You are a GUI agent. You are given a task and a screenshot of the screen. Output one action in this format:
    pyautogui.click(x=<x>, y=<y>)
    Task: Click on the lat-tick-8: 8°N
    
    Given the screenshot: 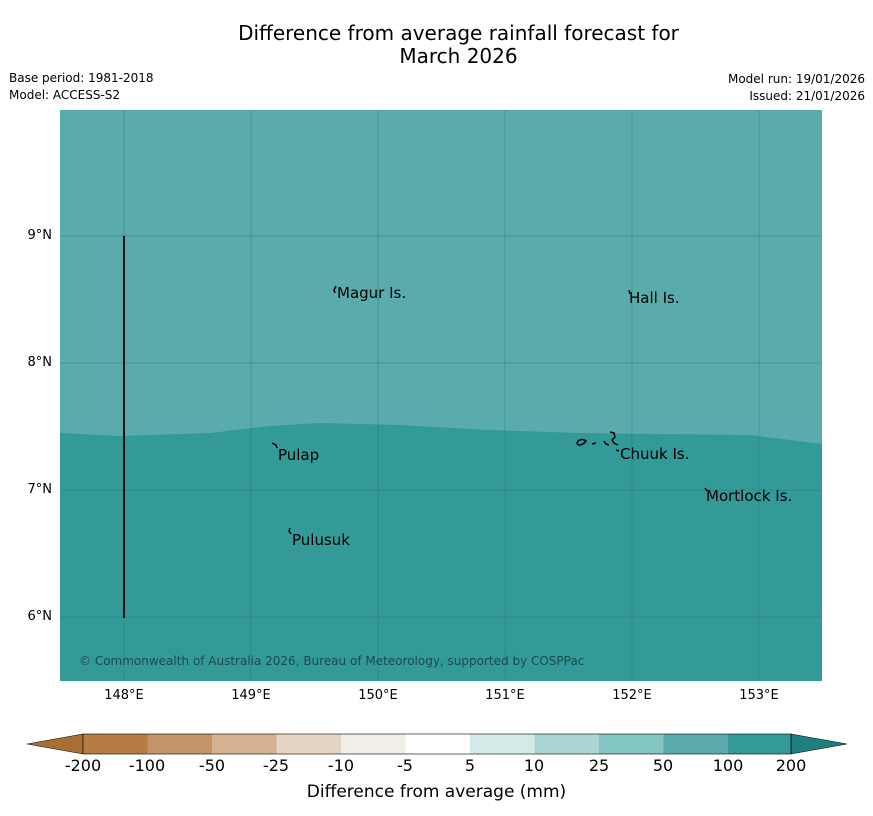 What is the action you would take?
    pyautogui.click(x=40, y=362)
    